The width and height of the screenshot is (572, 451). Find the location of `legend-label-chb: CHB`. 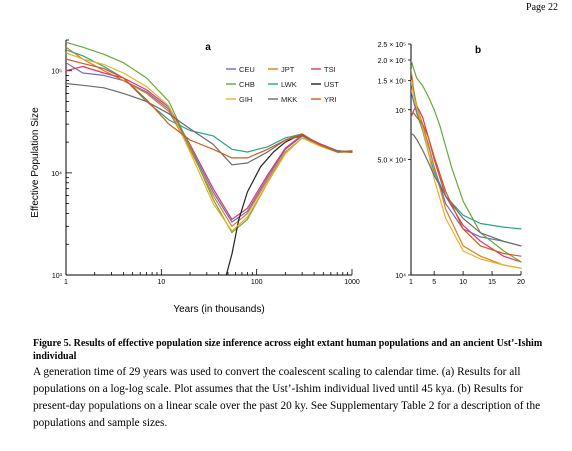

legend-label-chb: CHB is located at coordinates (247, 84).